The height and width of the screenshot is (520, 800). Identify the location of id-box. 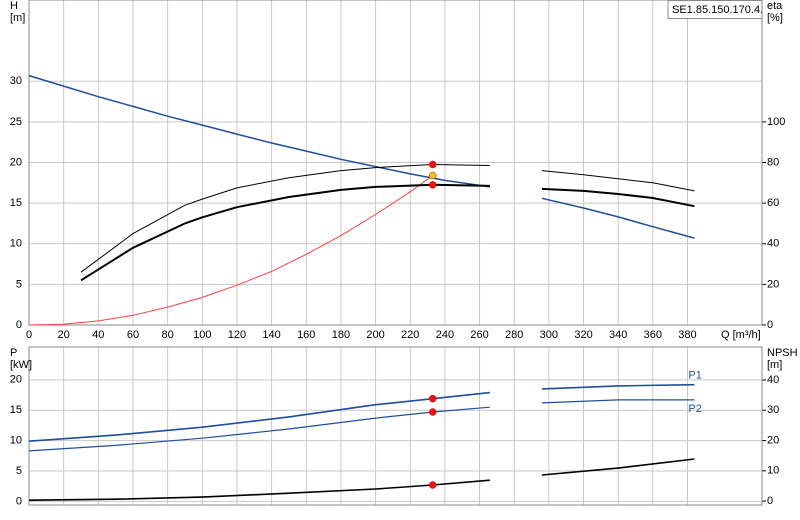
(715, 9).